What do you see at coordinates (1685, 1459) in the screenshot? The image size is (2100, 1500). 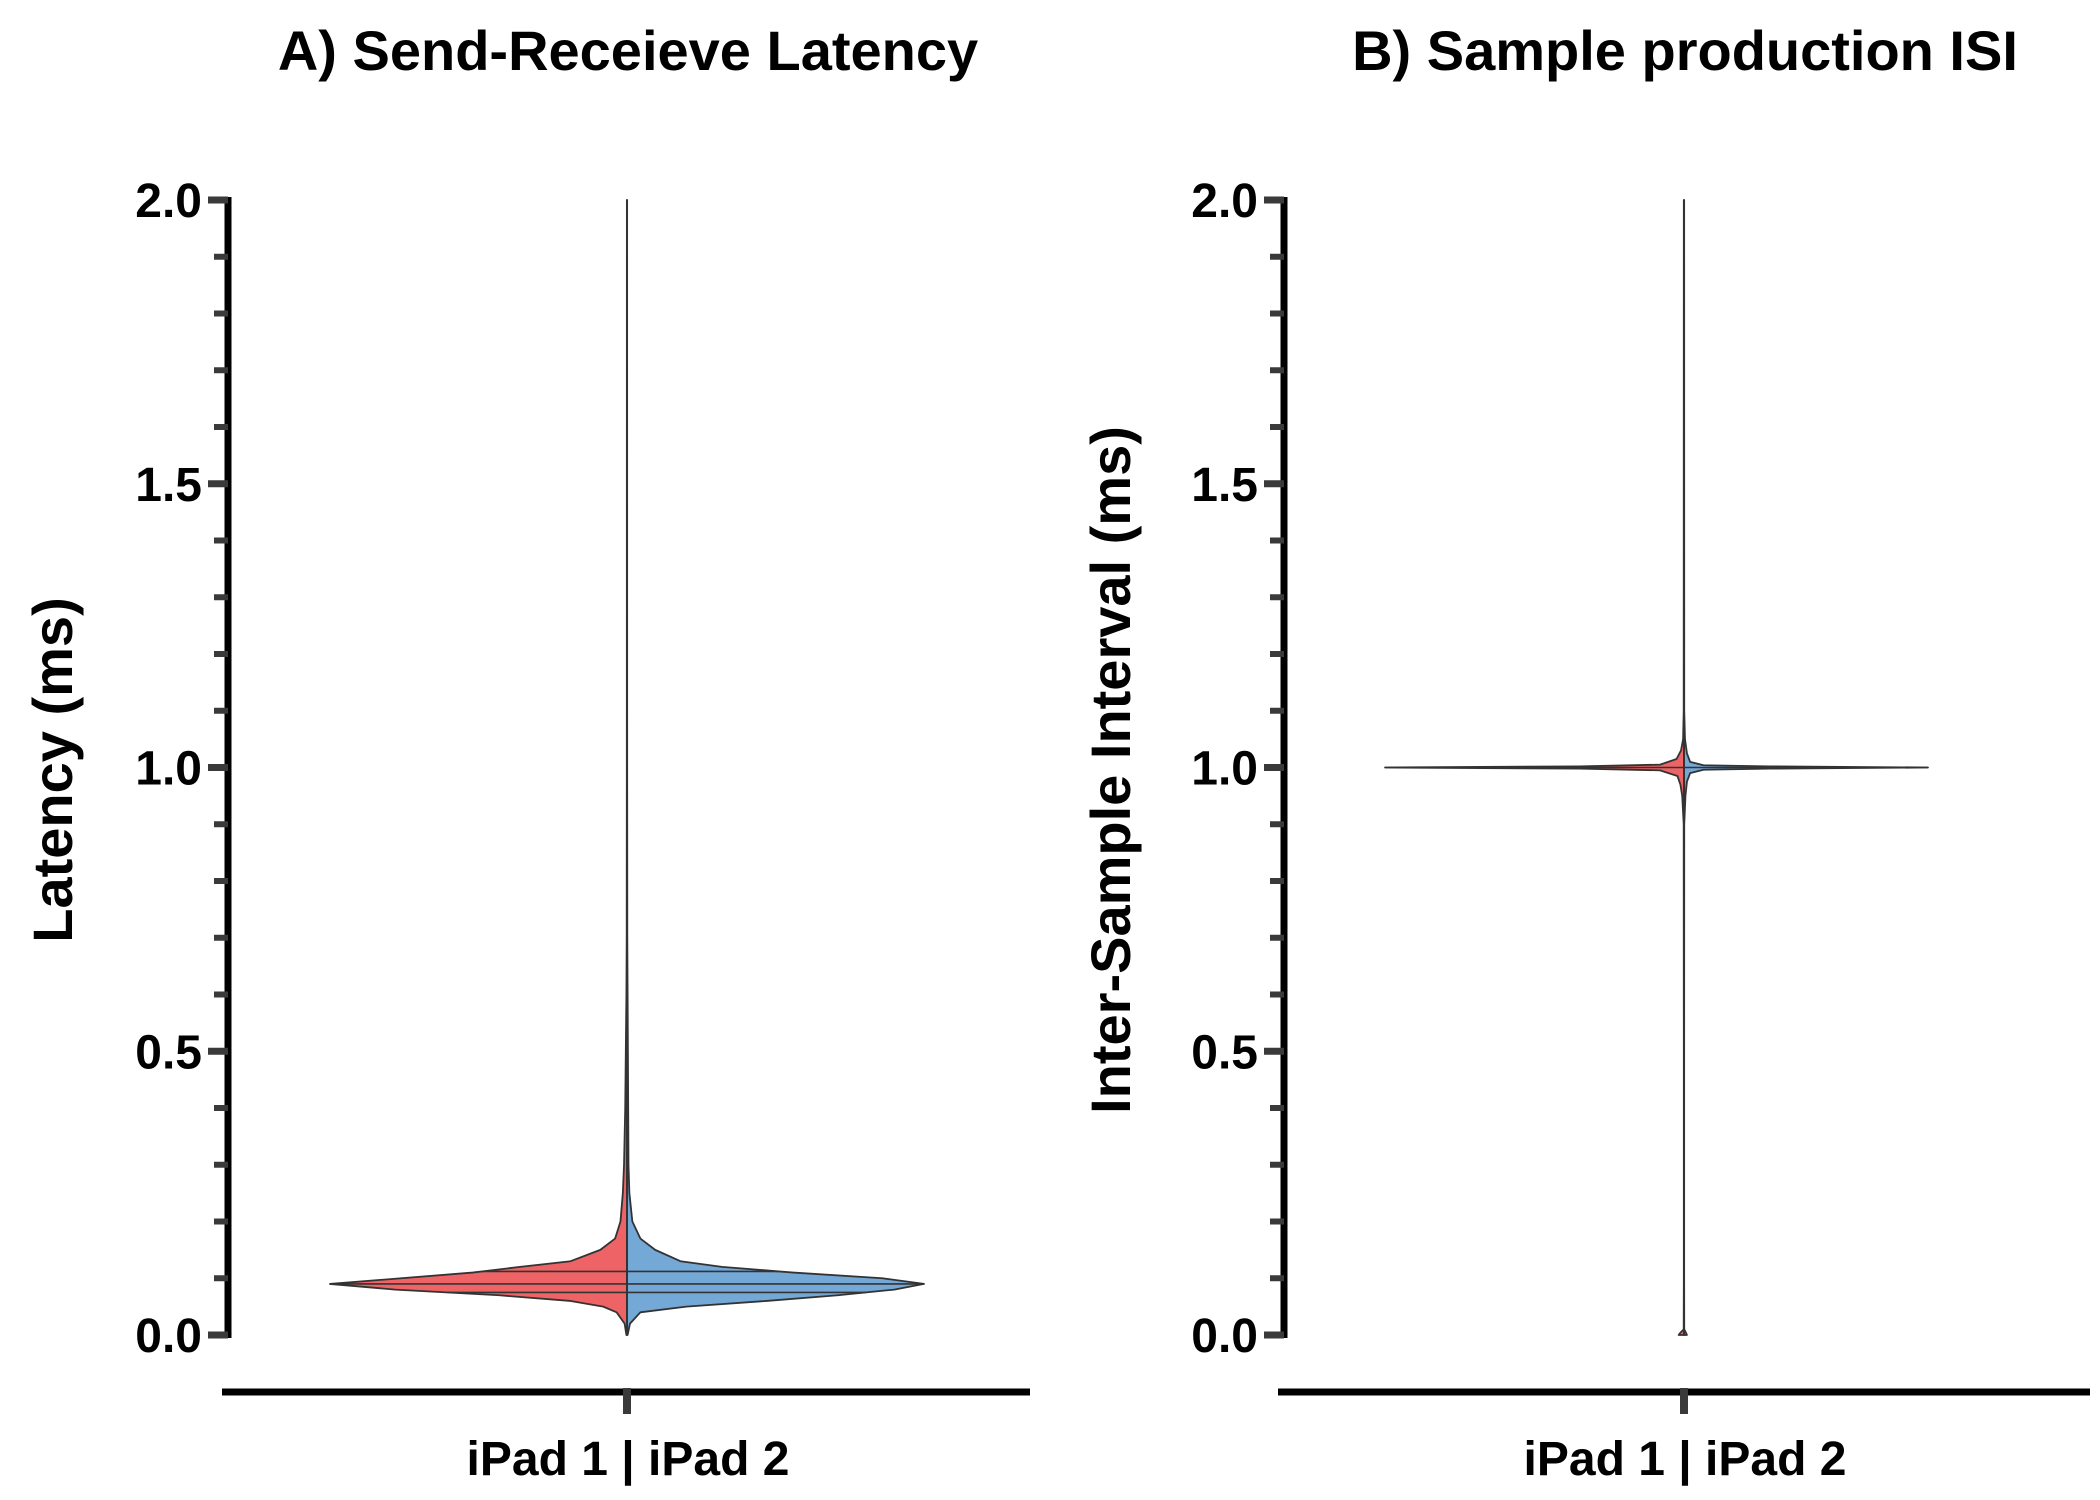 I see `panel-b-x-category-label: iPad 1 | iPad 2` at bounding box center [1685, 1459].